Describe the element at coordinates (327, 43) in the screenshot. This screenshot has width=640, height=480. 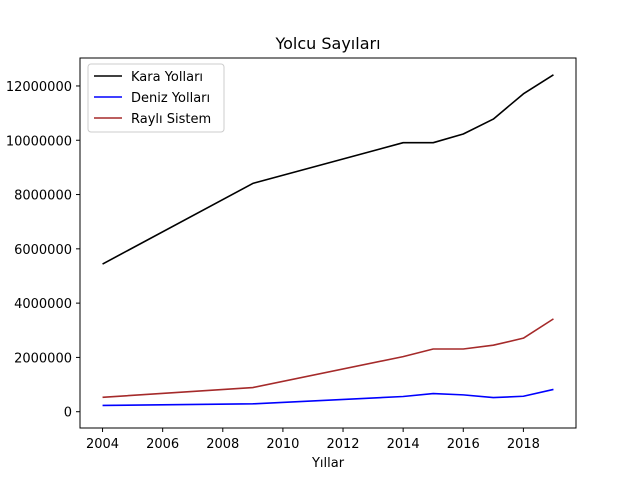
I see `chart-title: Yolcu Sayıları` at that location.